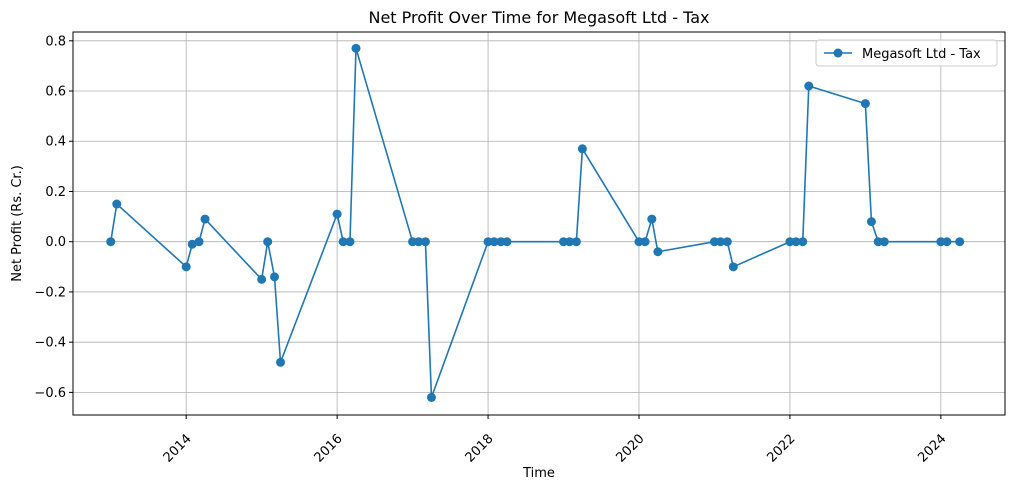  I want to click on y-axis: −0.6 −0.4 −0.2 0.0 0.2 0.4 0.6 0.8, so click(53, 217).